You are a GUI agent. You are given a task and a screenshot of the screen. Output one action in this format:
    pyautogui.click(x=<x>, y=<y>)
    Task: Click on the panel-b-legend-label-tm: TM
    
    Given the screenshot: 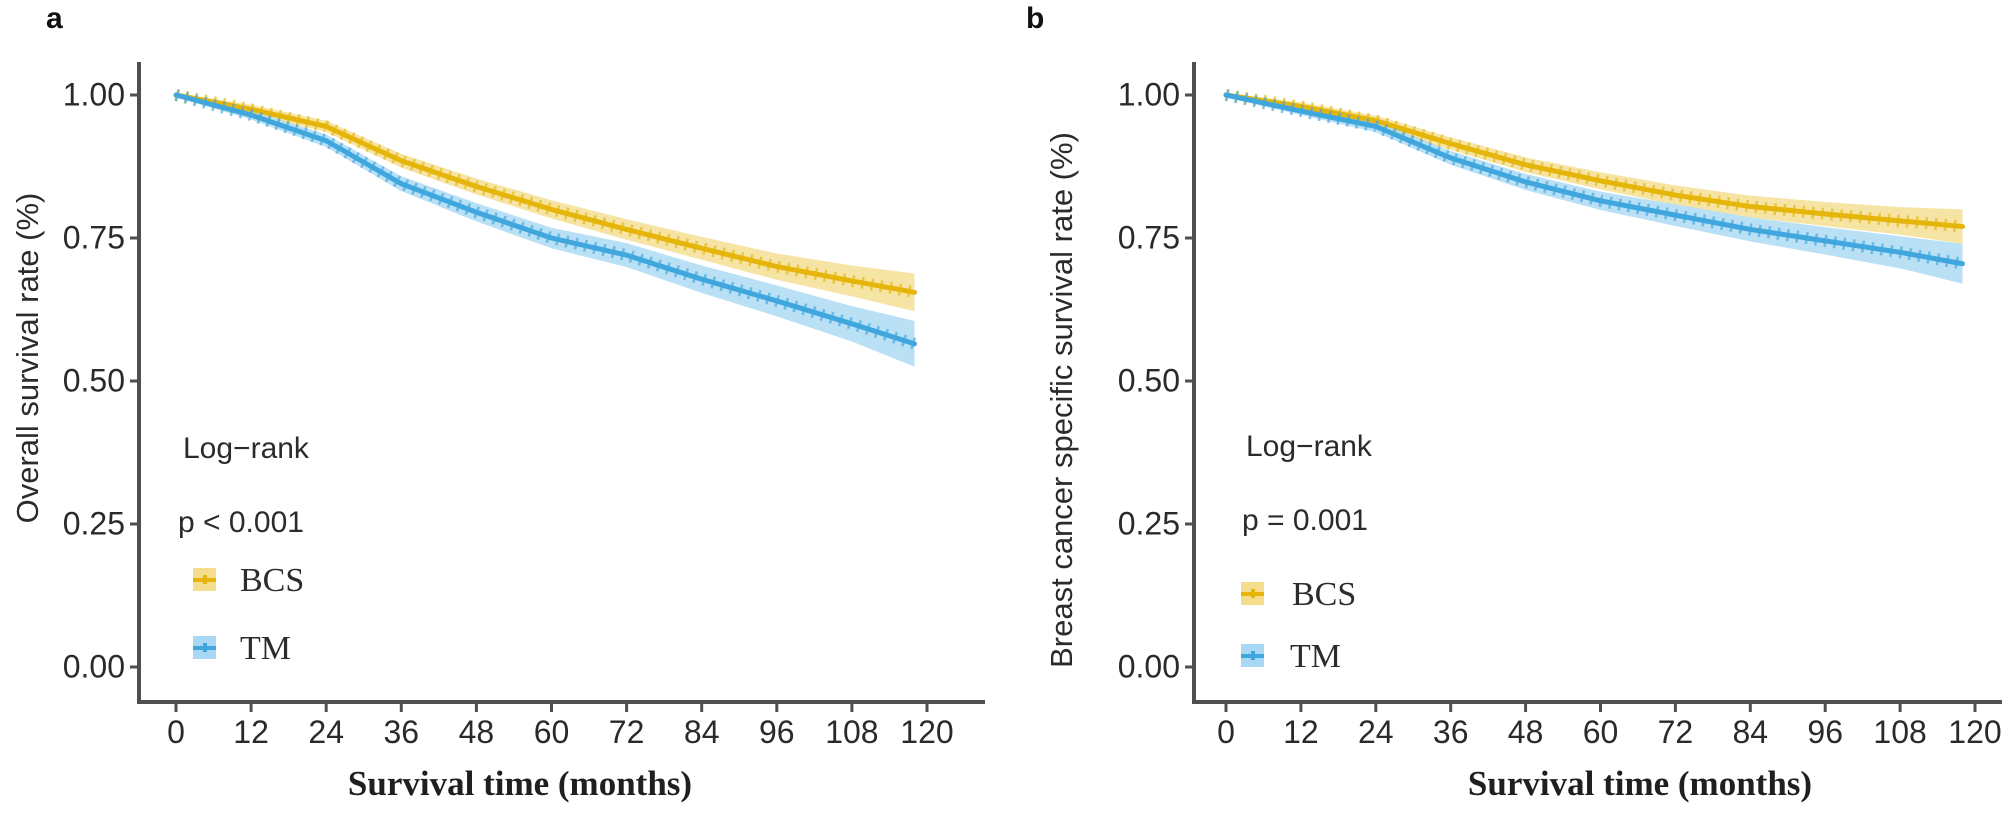 What is the action you would take?
    pyautogui.click(x=1315, y=656)
    